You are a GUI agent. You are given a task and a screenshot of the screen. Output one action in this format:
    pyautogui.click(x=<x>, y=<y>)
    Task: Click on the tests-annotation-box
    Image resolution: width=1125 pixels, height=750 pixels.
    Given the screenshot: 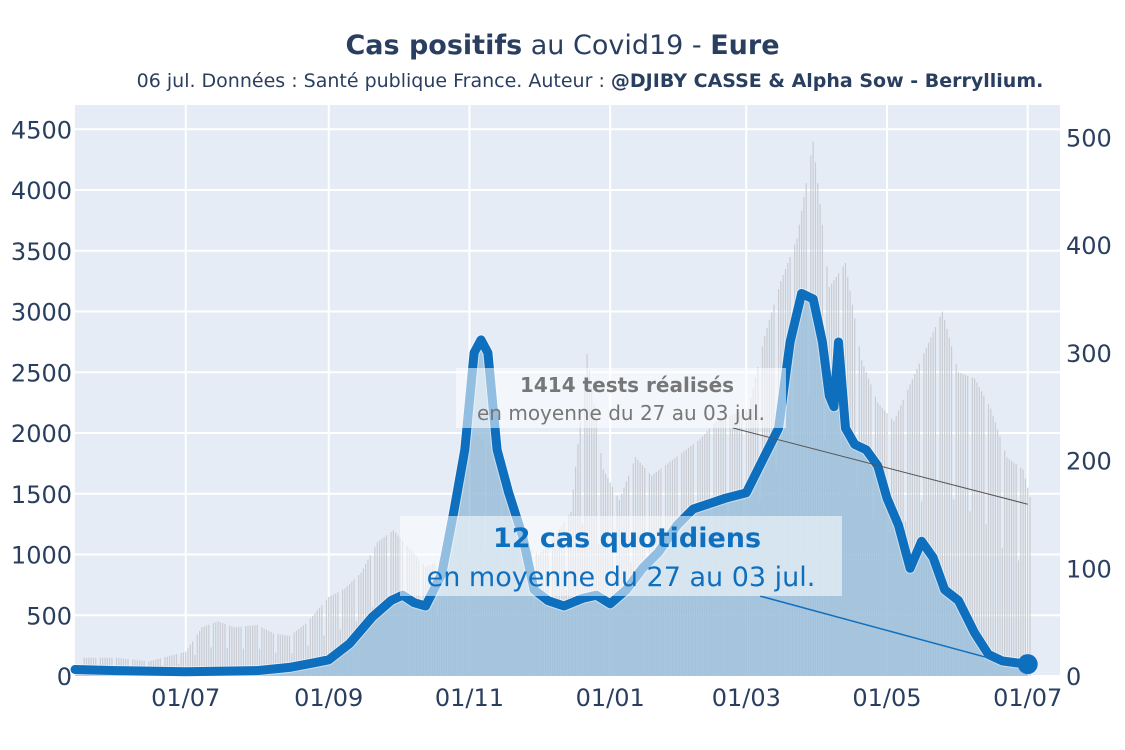 What is the action you would take?
    pyautogui.click(x=621, y=398)
    